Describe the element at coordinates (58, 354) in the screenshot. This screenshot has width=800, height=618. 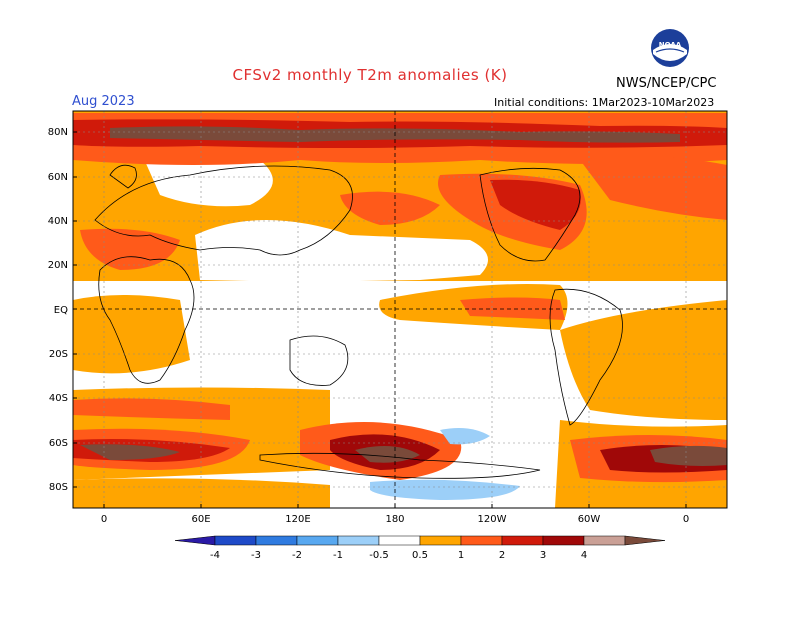
I see `lat-label: 20S` at that location.